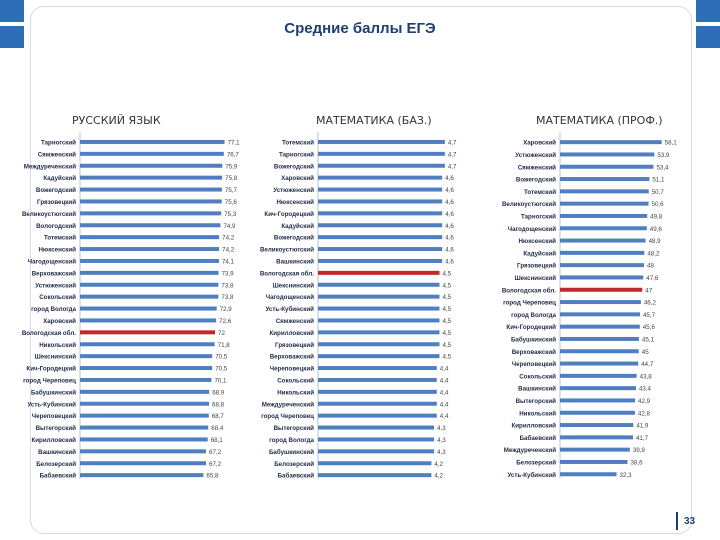 The height and width of the screenshot is (540, 720). I want to click on value-label: 72, so click(221, 333).